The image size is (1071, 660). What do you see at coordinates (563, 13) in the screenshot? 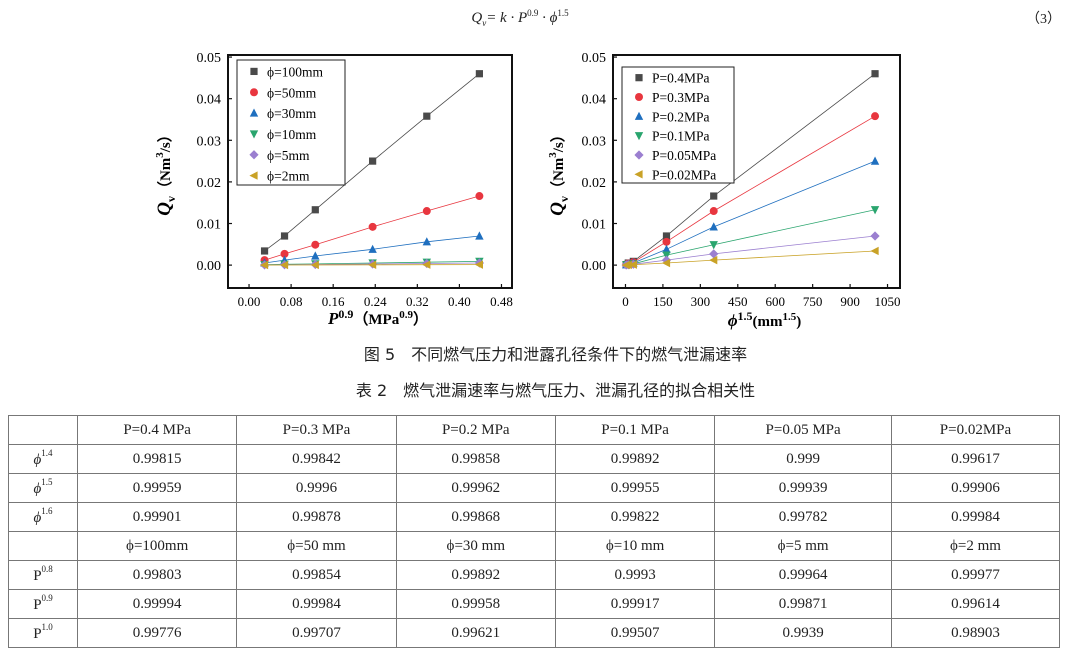
I see `formula-phi-exp: 1.5` at bounding box center [563, 13].